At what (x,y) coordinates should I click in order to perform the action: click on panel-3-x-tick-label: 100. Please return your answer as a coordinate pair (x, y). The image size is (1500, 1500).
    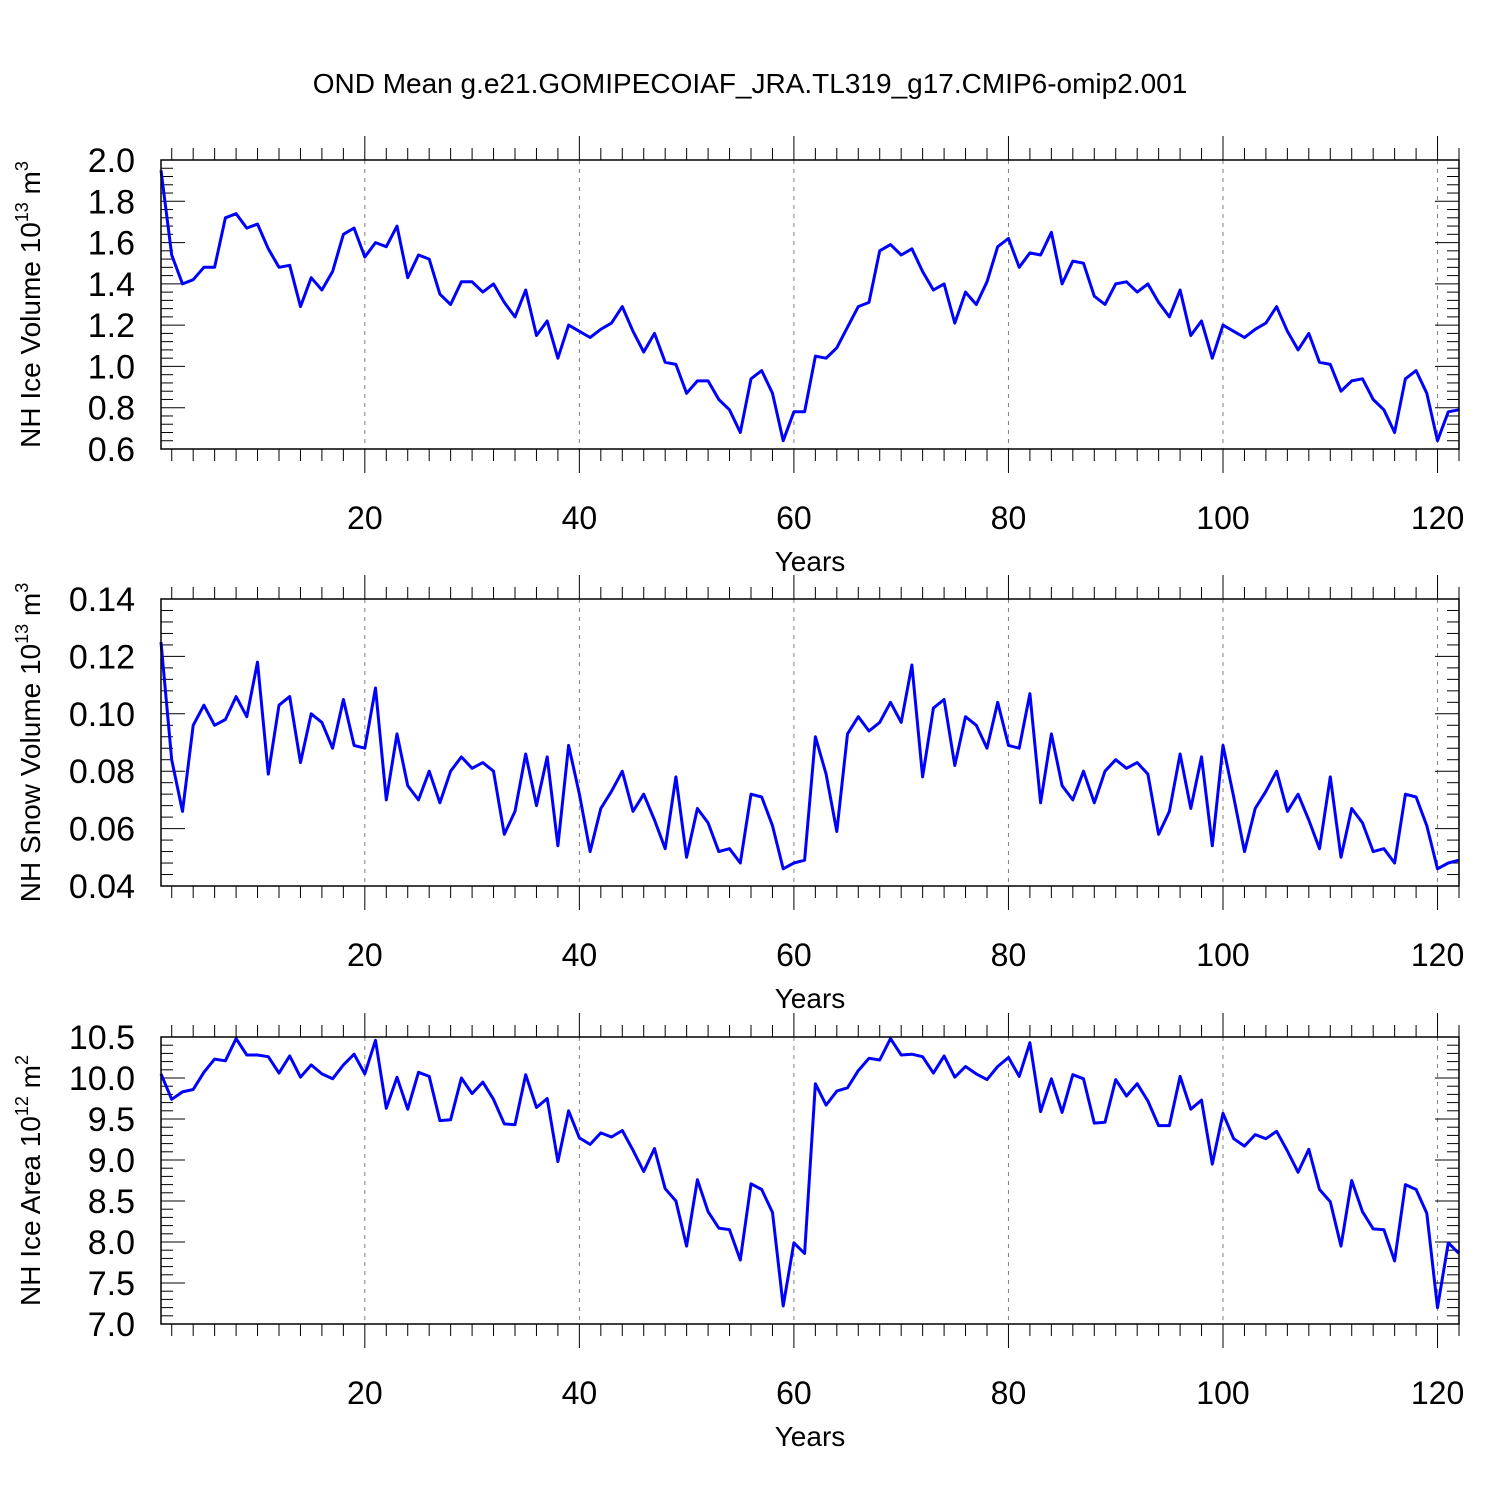
    Looking at the image, I should click on (1222, 1393).